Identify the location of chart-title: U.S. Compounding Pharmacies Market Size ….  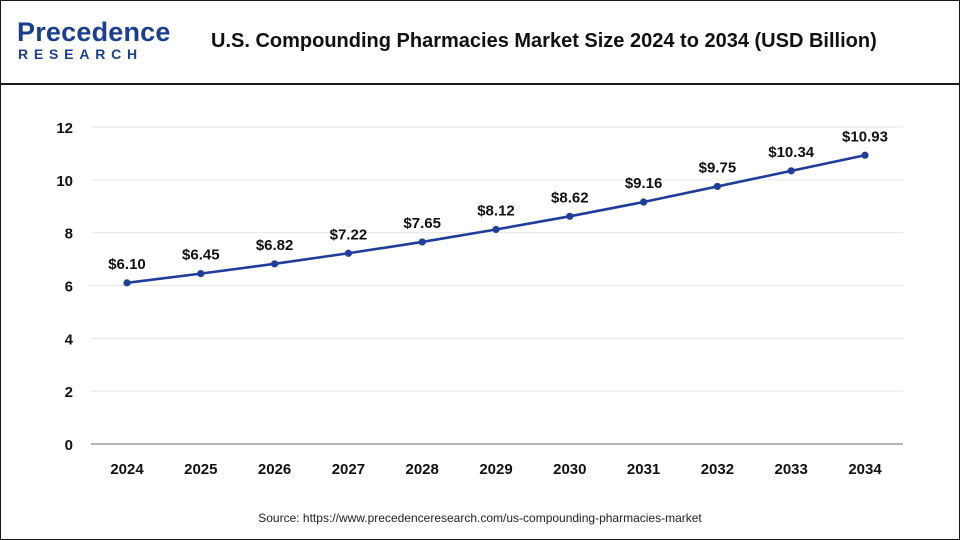
(544, 41).